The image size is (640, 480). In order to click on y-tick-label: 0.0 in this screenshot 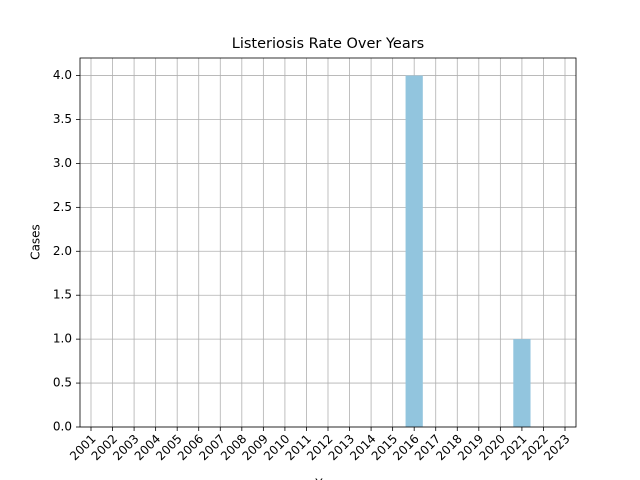, I will do `click(62, 427)`.